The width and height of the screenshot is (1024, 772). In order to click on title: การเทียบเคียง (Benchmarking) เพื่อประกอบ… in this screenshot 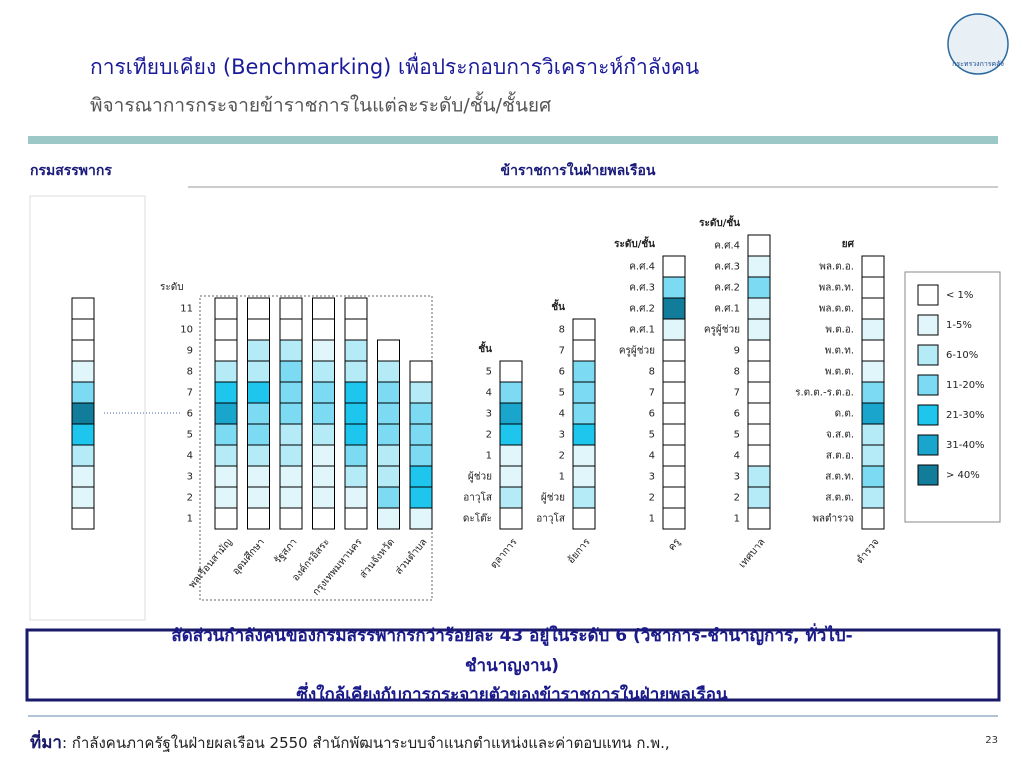, I will do `click(394, 65)`.